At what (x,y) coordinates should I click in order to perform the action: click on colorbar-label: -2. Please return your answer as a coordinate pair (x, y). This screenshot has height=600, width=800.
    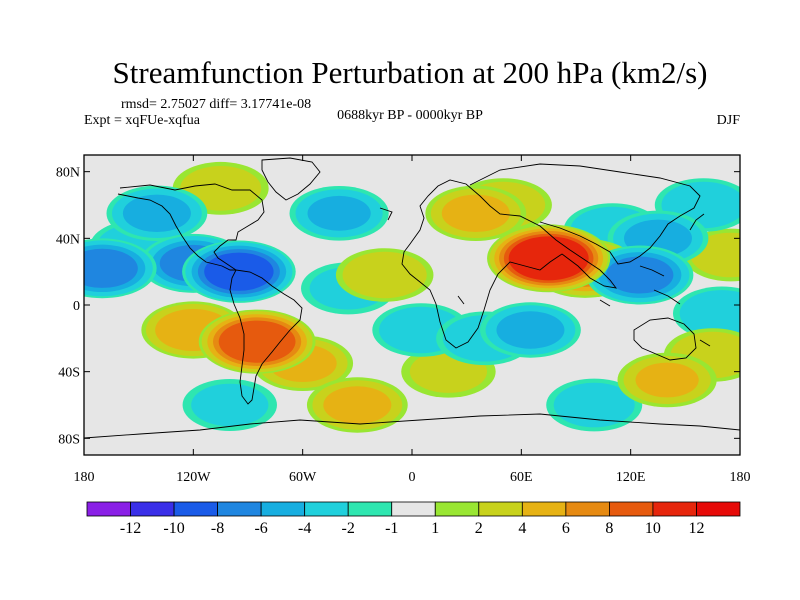
    Looking at the image, I should click on (348, 528).